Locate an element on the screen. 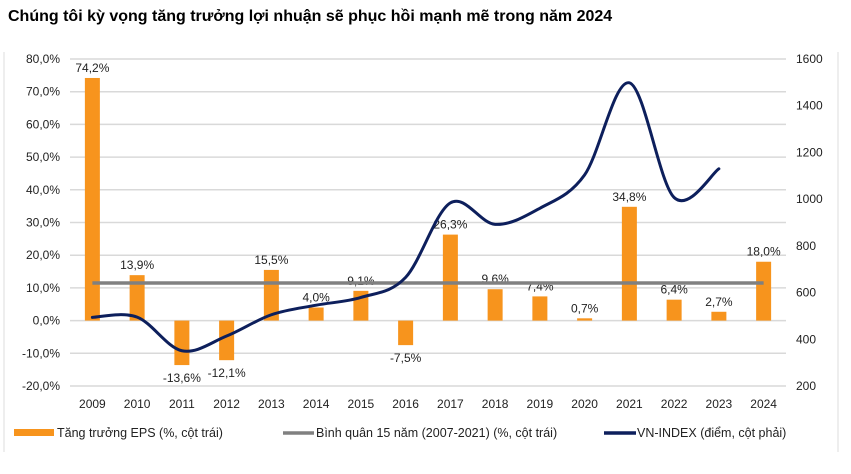  x-tick-label: 2018 is located at coordinates (495, 404).